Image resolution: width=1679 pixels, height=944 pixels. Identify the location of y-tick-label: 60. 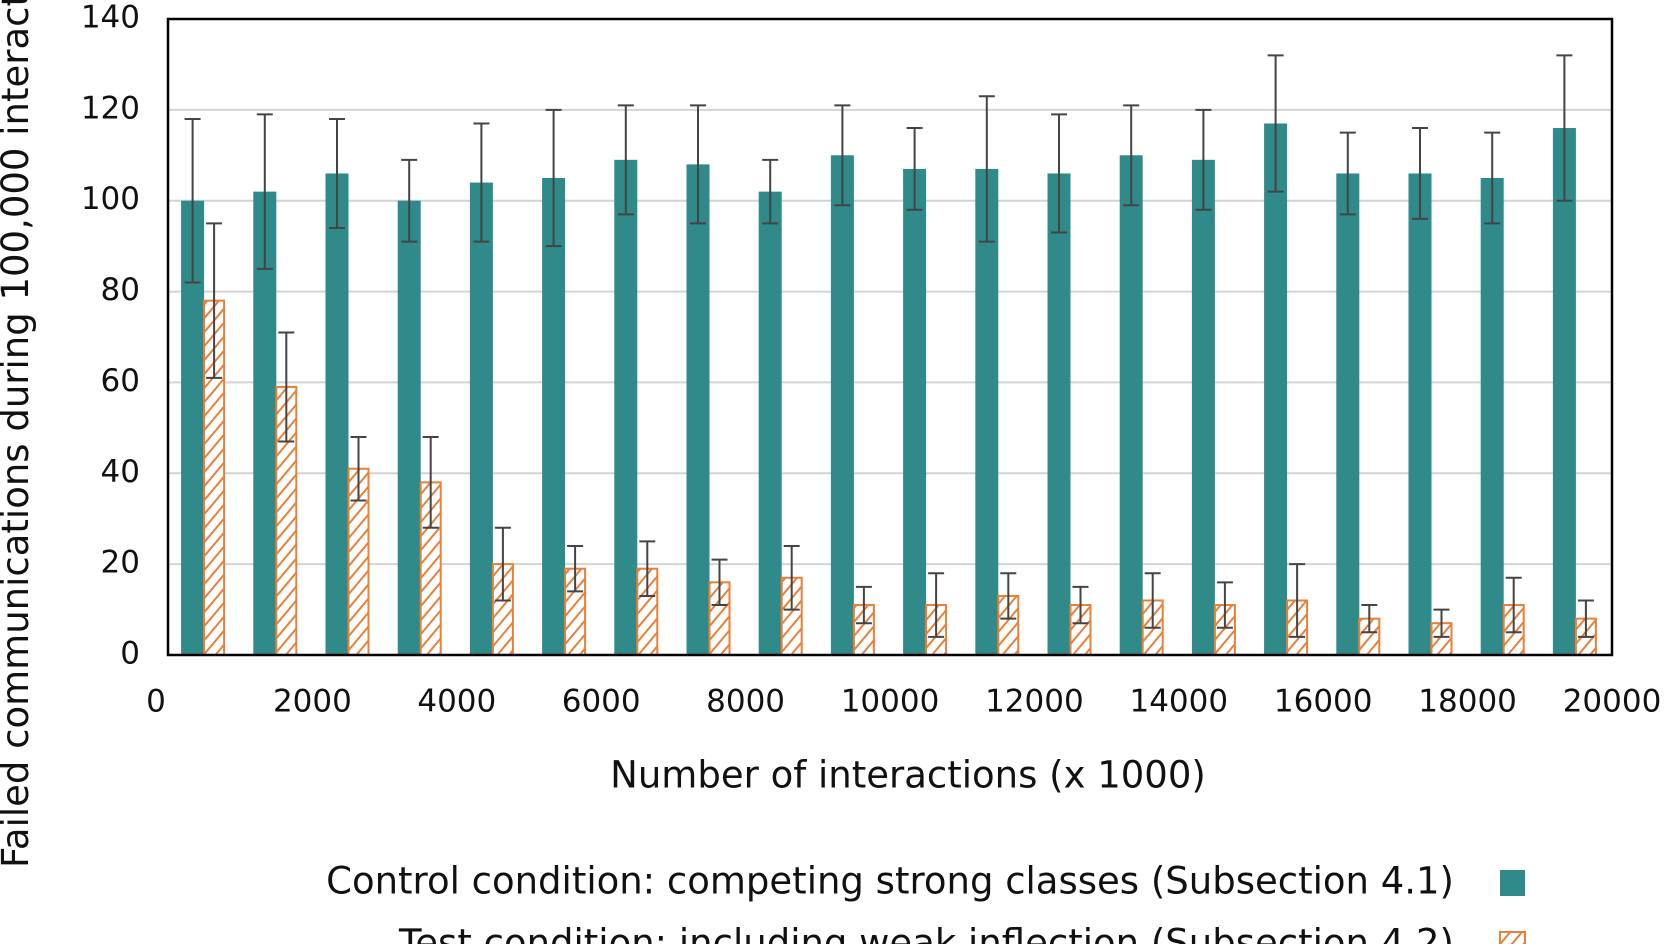
(120, 381).